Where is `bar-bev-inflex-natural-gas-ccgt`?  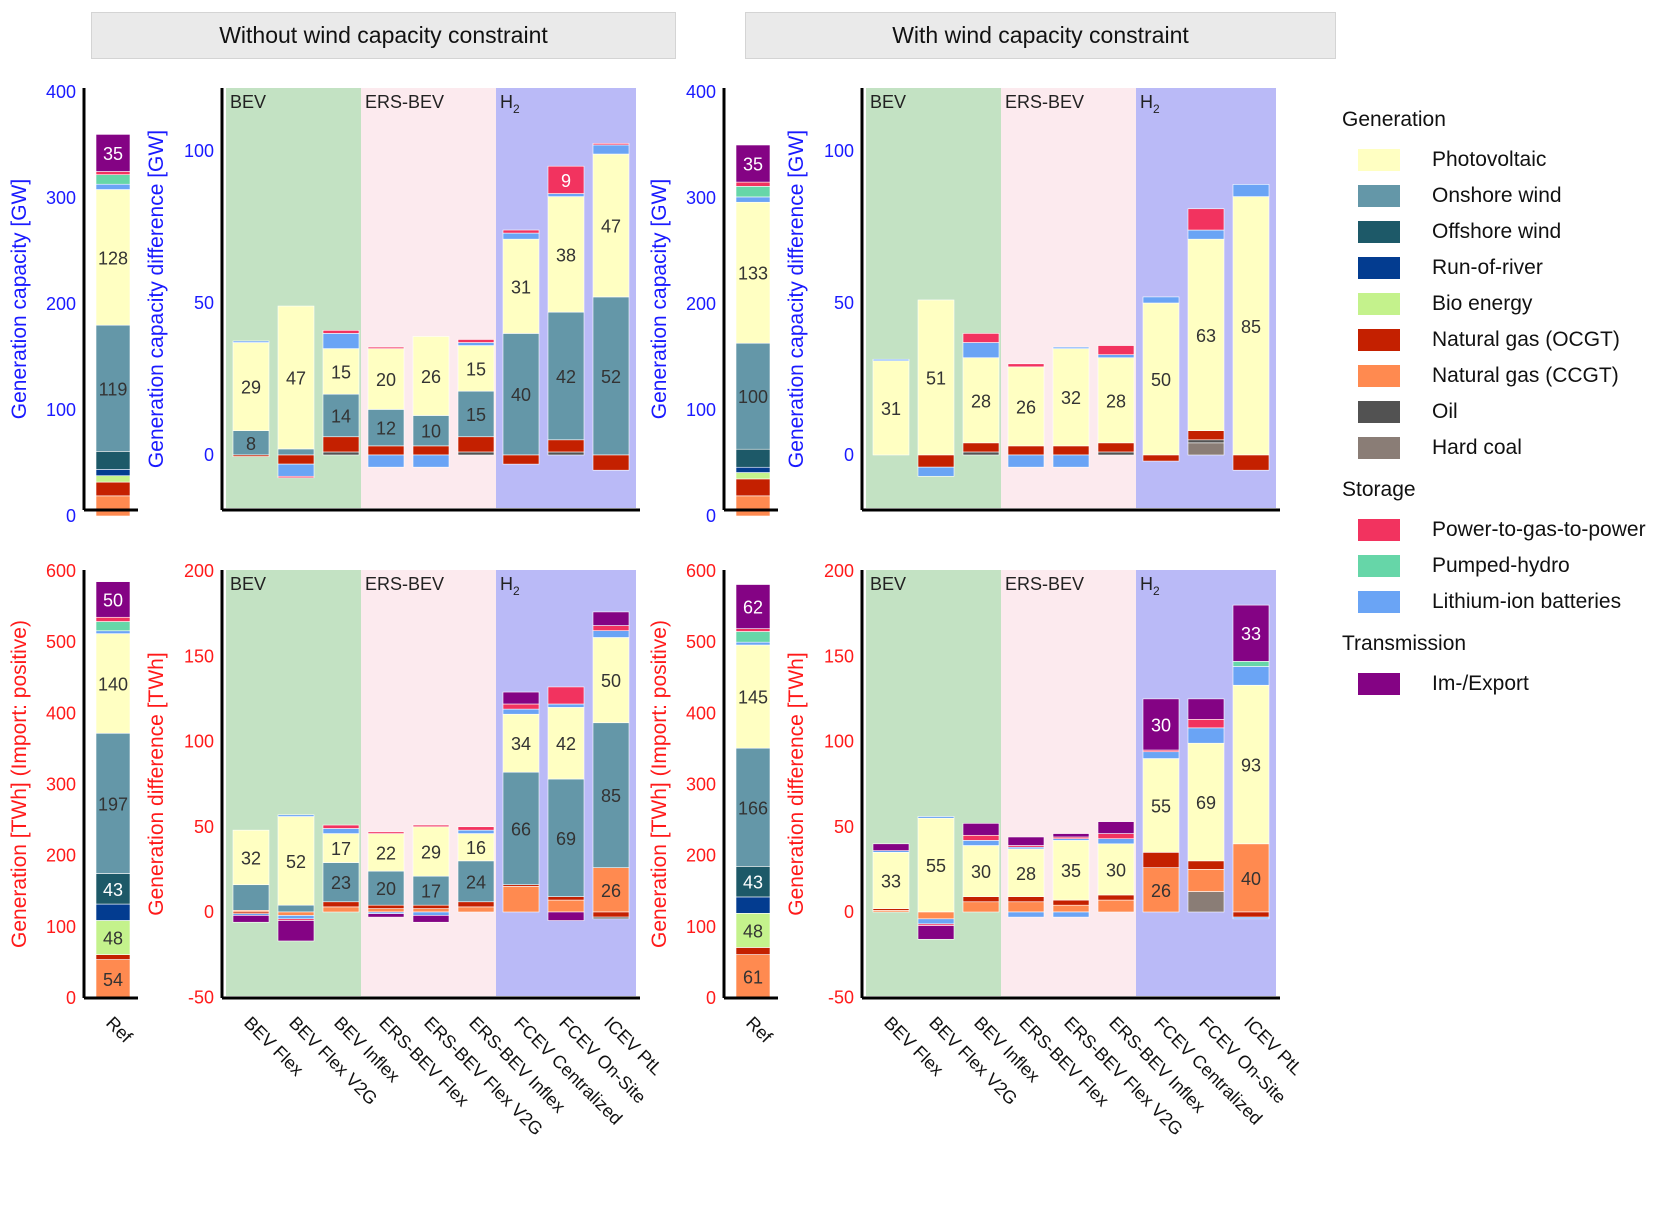
bar-bev-inflex-natural-gas-ccgt is located at coordinates (341, 909).